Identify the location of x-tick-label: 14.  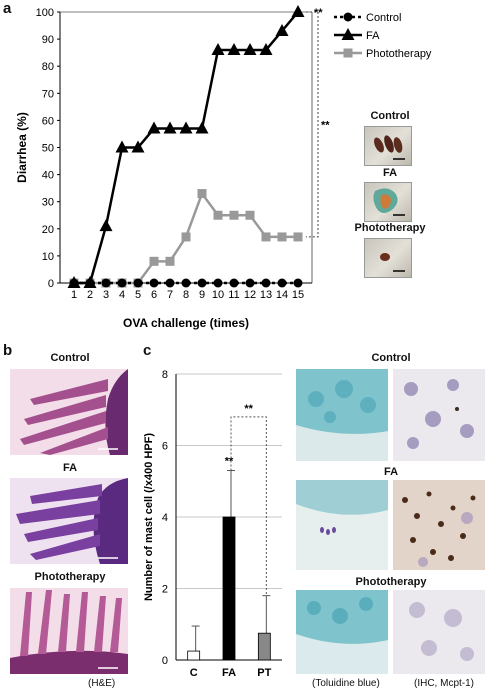
(282, 295).